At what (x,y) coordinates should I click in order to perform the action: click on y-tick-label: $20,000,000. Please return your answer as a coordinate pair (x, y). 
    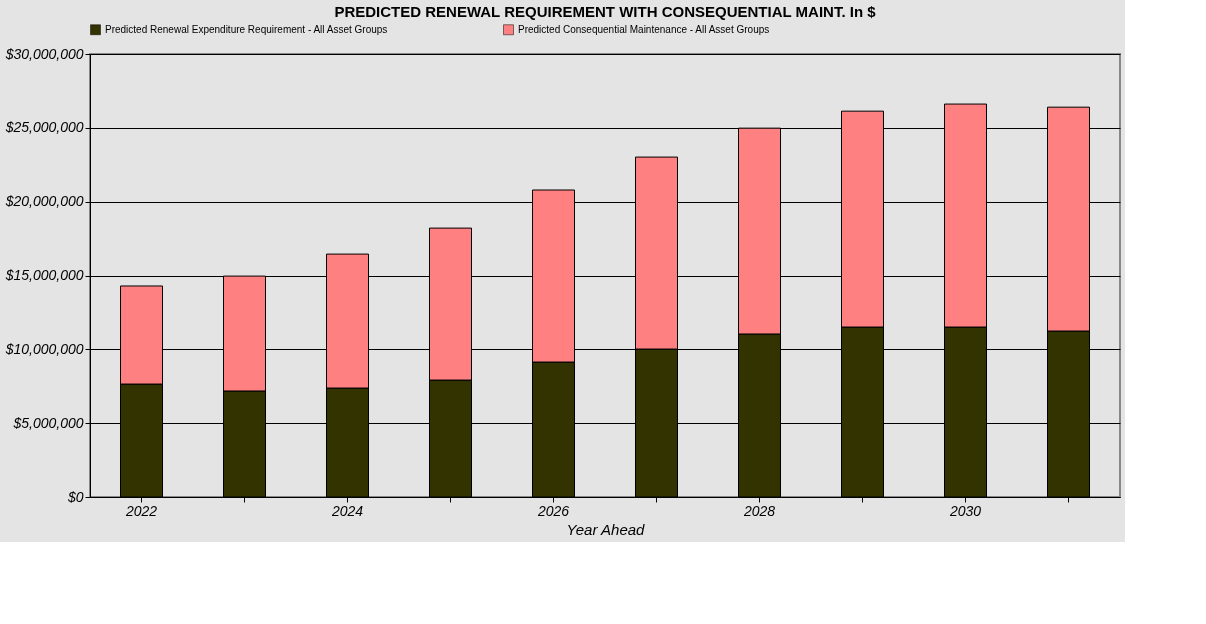
    Looking at the image, I should click on (44, 201).